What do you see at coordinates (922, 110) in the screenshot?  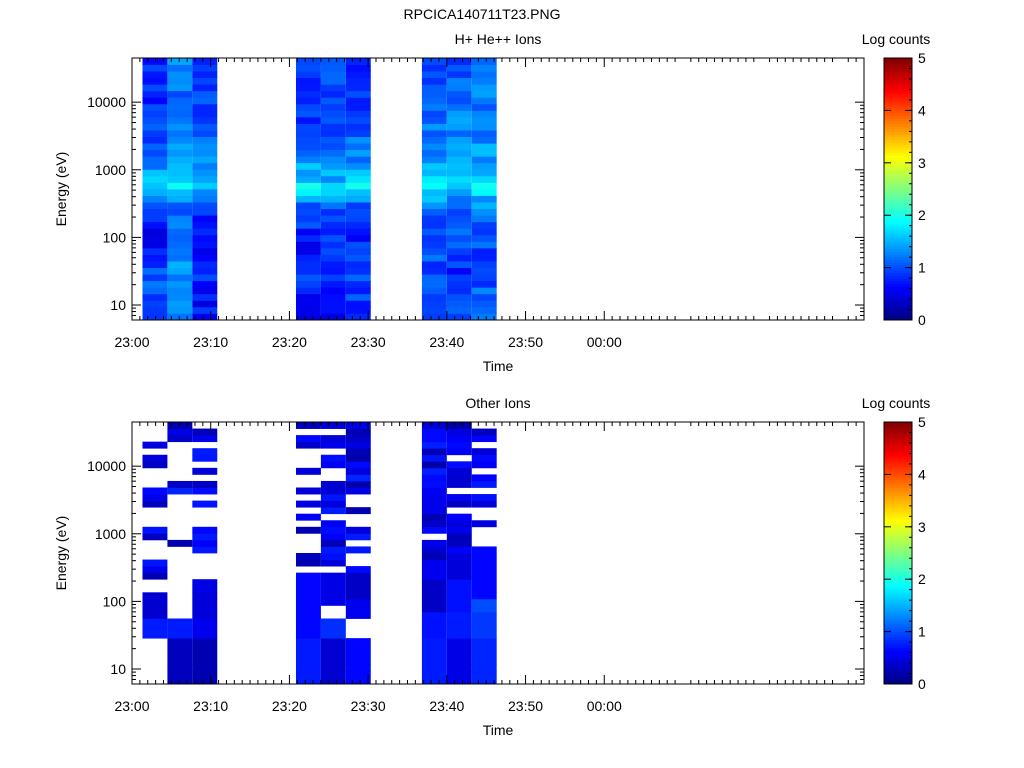 I see `colorbar-tick-label: 4` at bounding box center [922, 110].